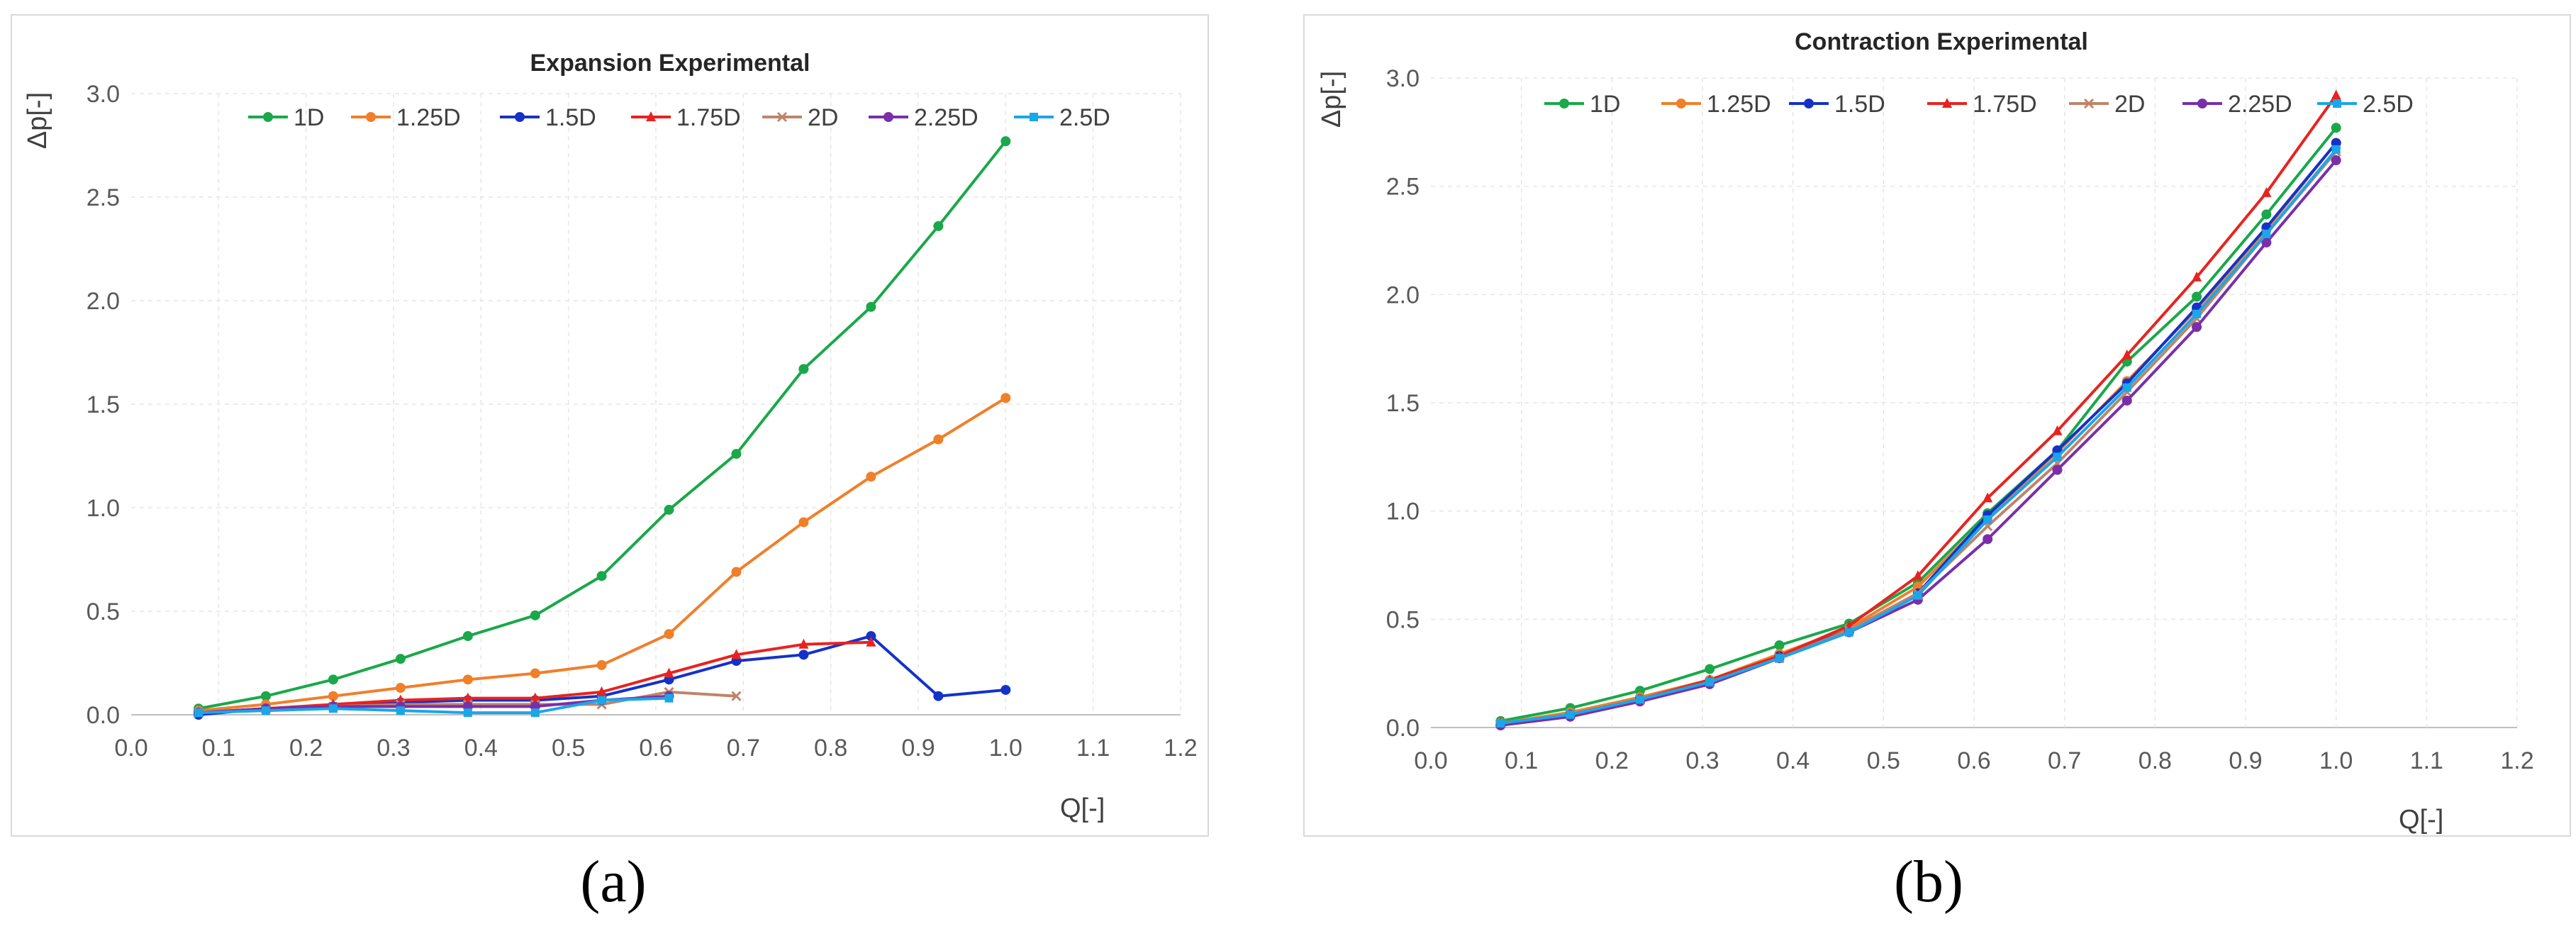 This screenshot has height=936, width=2576. I want to click on chart-title: Contraction Experimental, so click(1941, 41).